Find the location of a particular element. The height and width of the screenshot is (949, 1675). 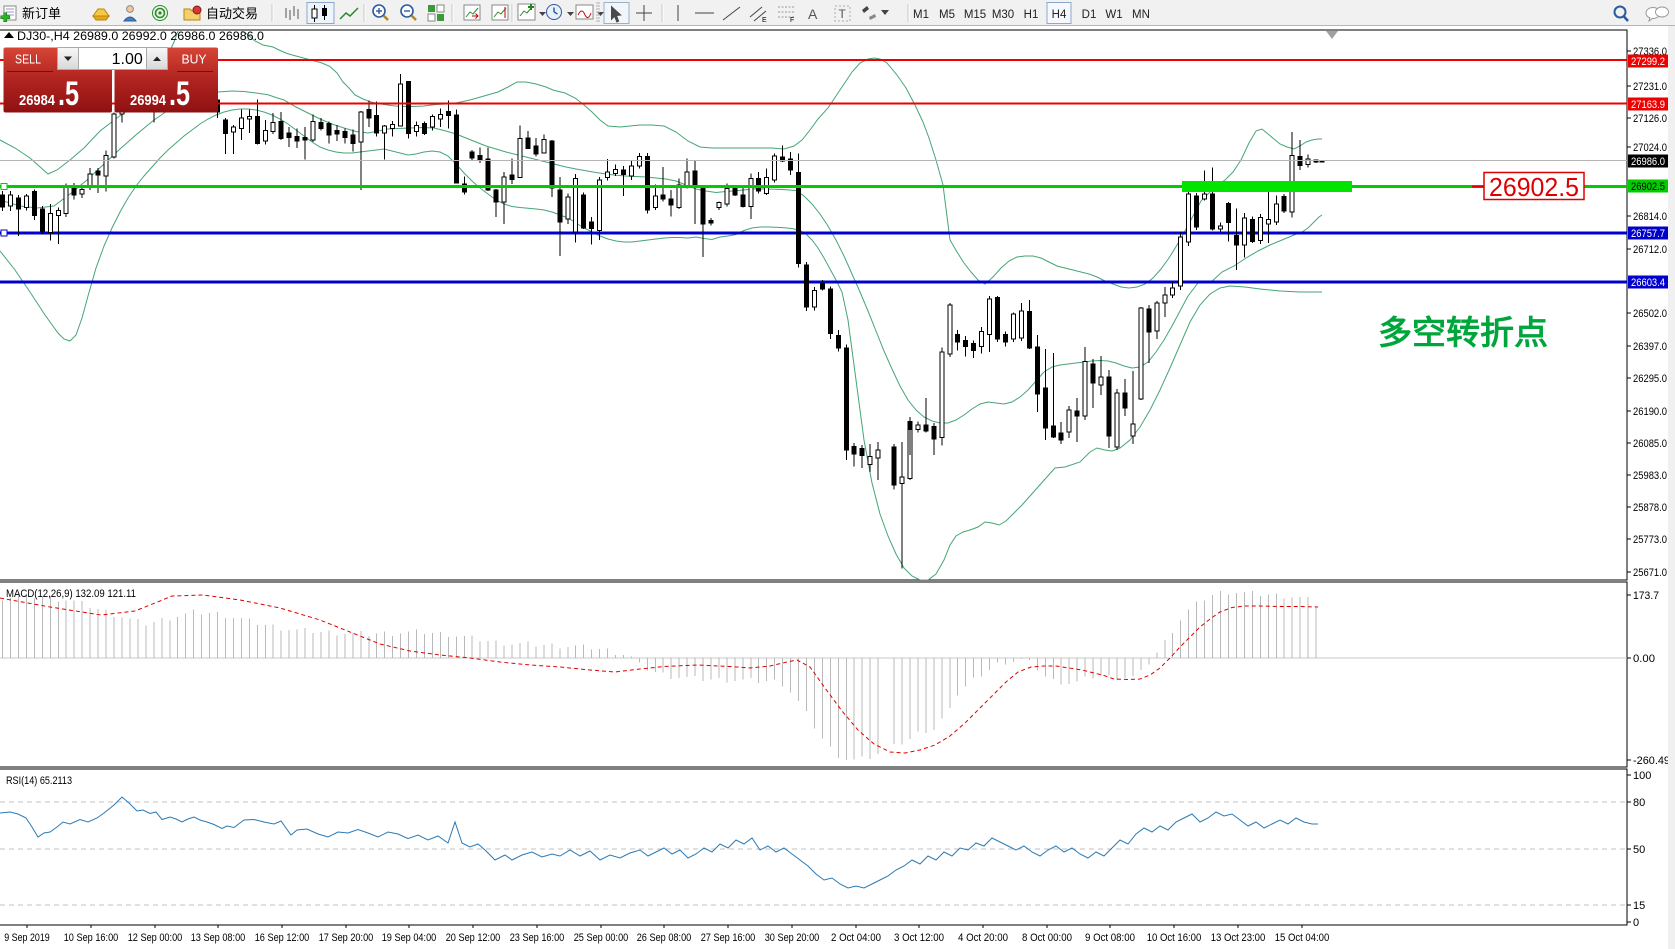

svg-text: 26814.0 is located at coordinates (1650, 217).